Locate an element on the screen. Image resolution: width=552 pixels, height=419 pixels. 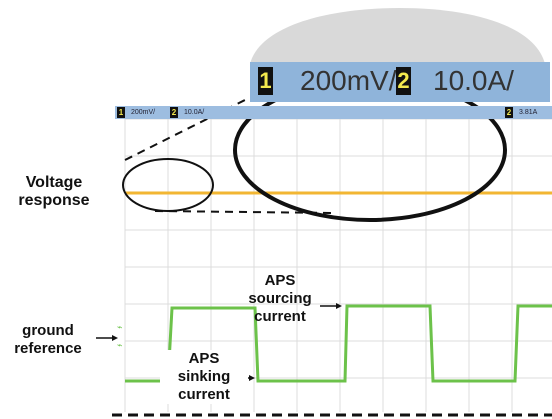
status-ch2-right-badge: 2 is located at coordinates (509, 112).